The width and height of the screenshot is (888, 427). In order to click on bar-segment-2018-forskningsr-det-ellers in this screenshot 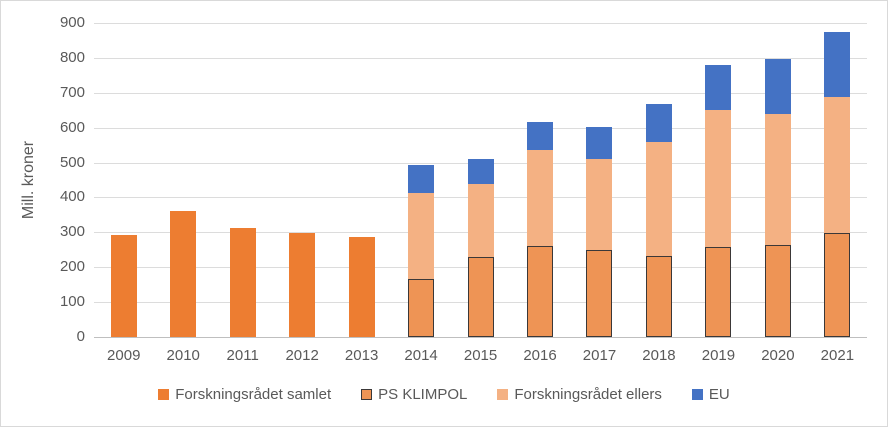, I will do `click(658, 199)`.